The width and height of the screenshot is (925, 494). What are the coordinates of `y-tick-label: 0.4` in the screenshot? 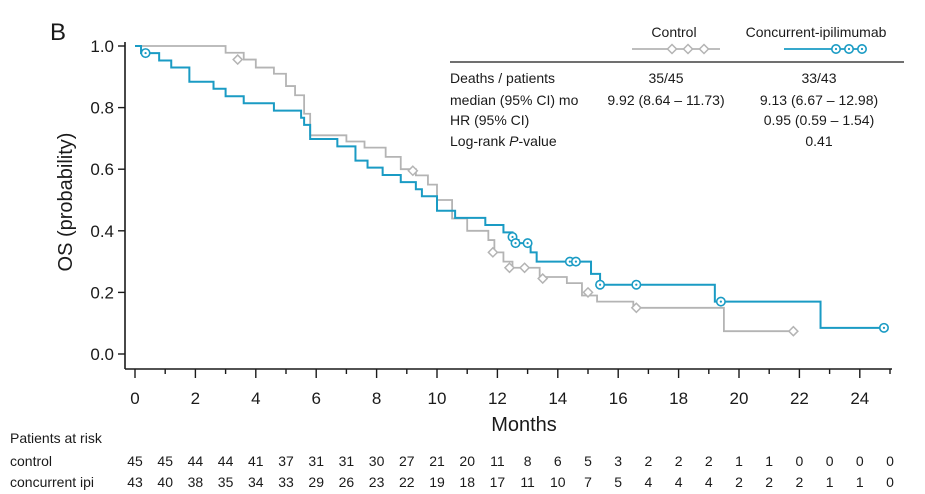 It's located at (102, 231).